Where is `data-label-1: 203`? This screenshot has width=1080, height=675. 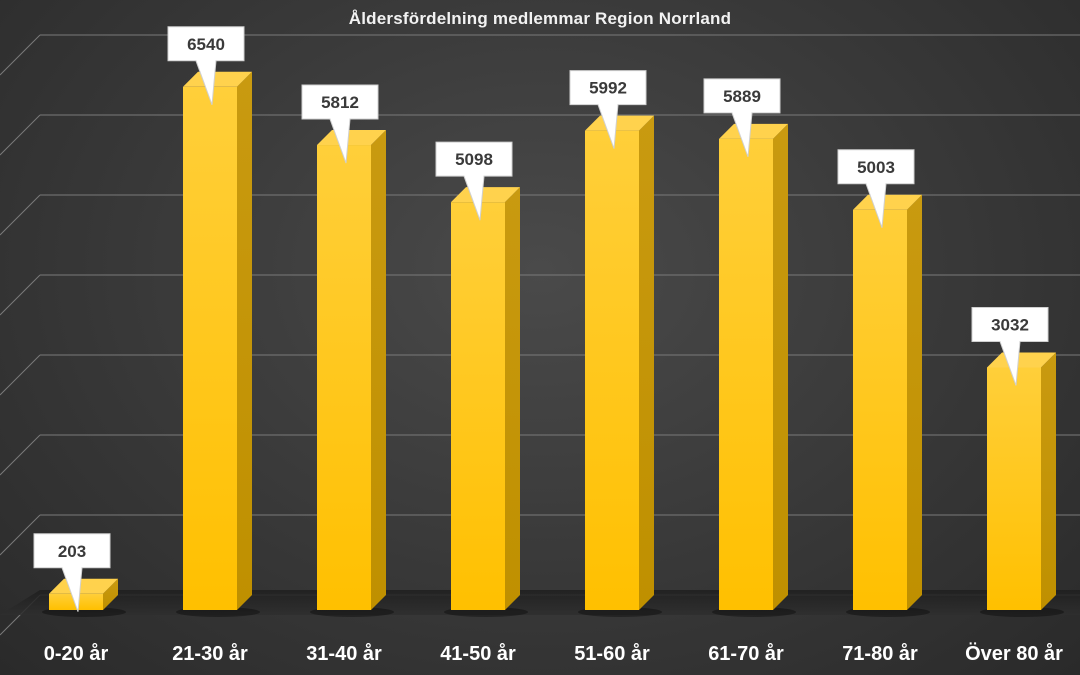 data-label-1: 203 is located at coordinates (72, 572).